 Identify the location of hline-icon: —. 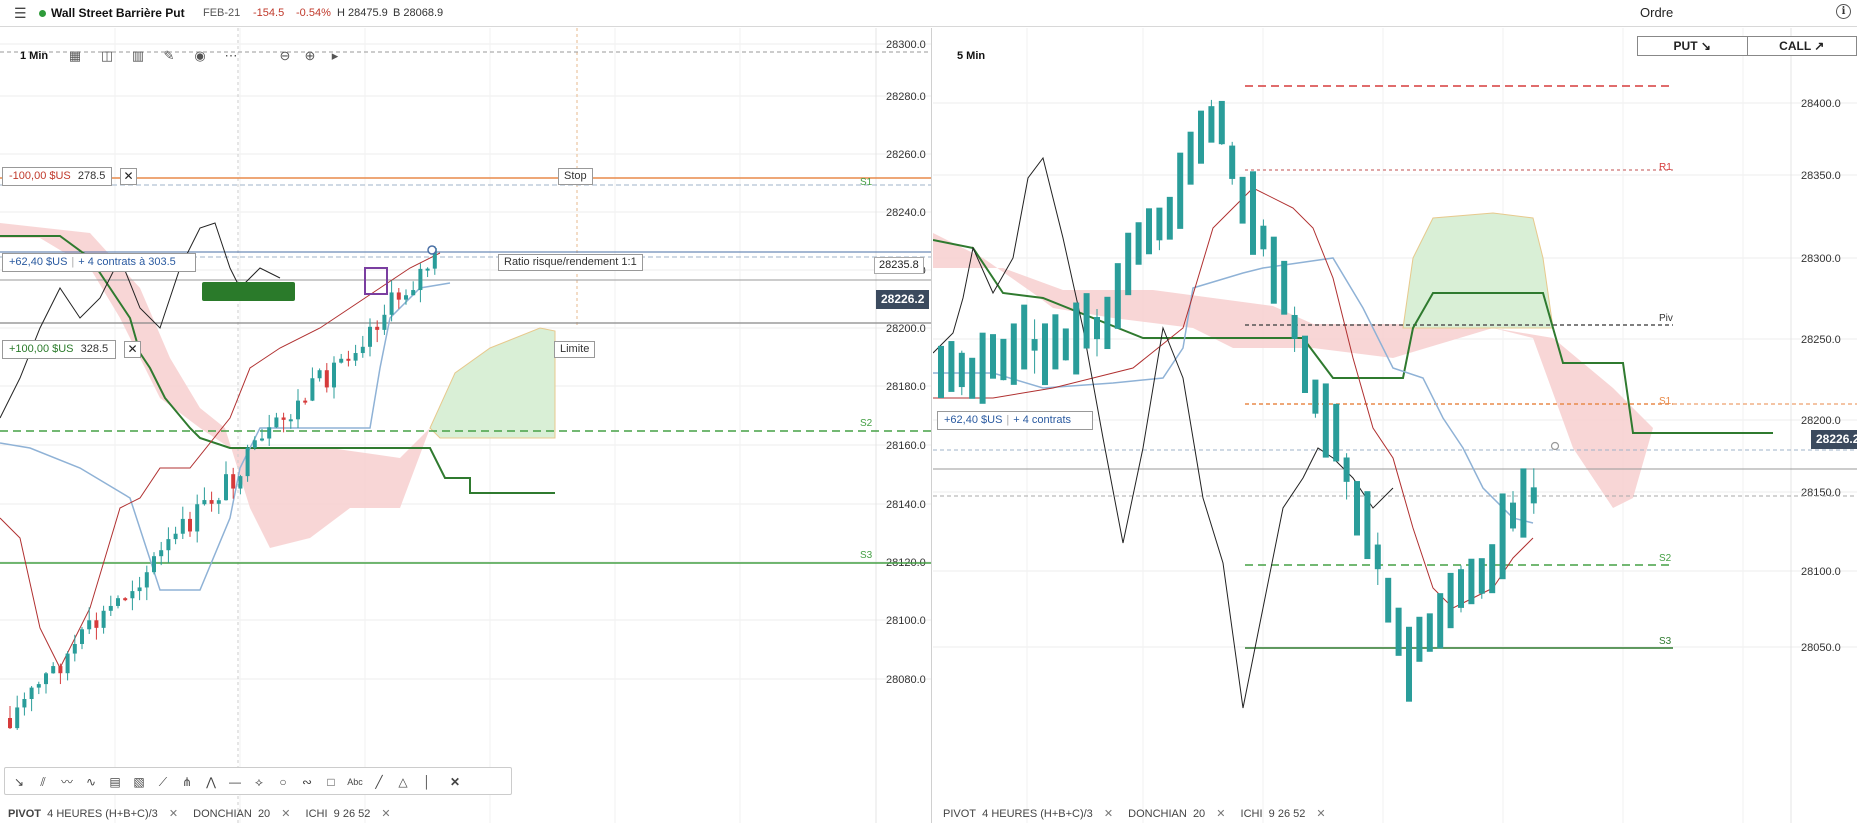
(235, 782).